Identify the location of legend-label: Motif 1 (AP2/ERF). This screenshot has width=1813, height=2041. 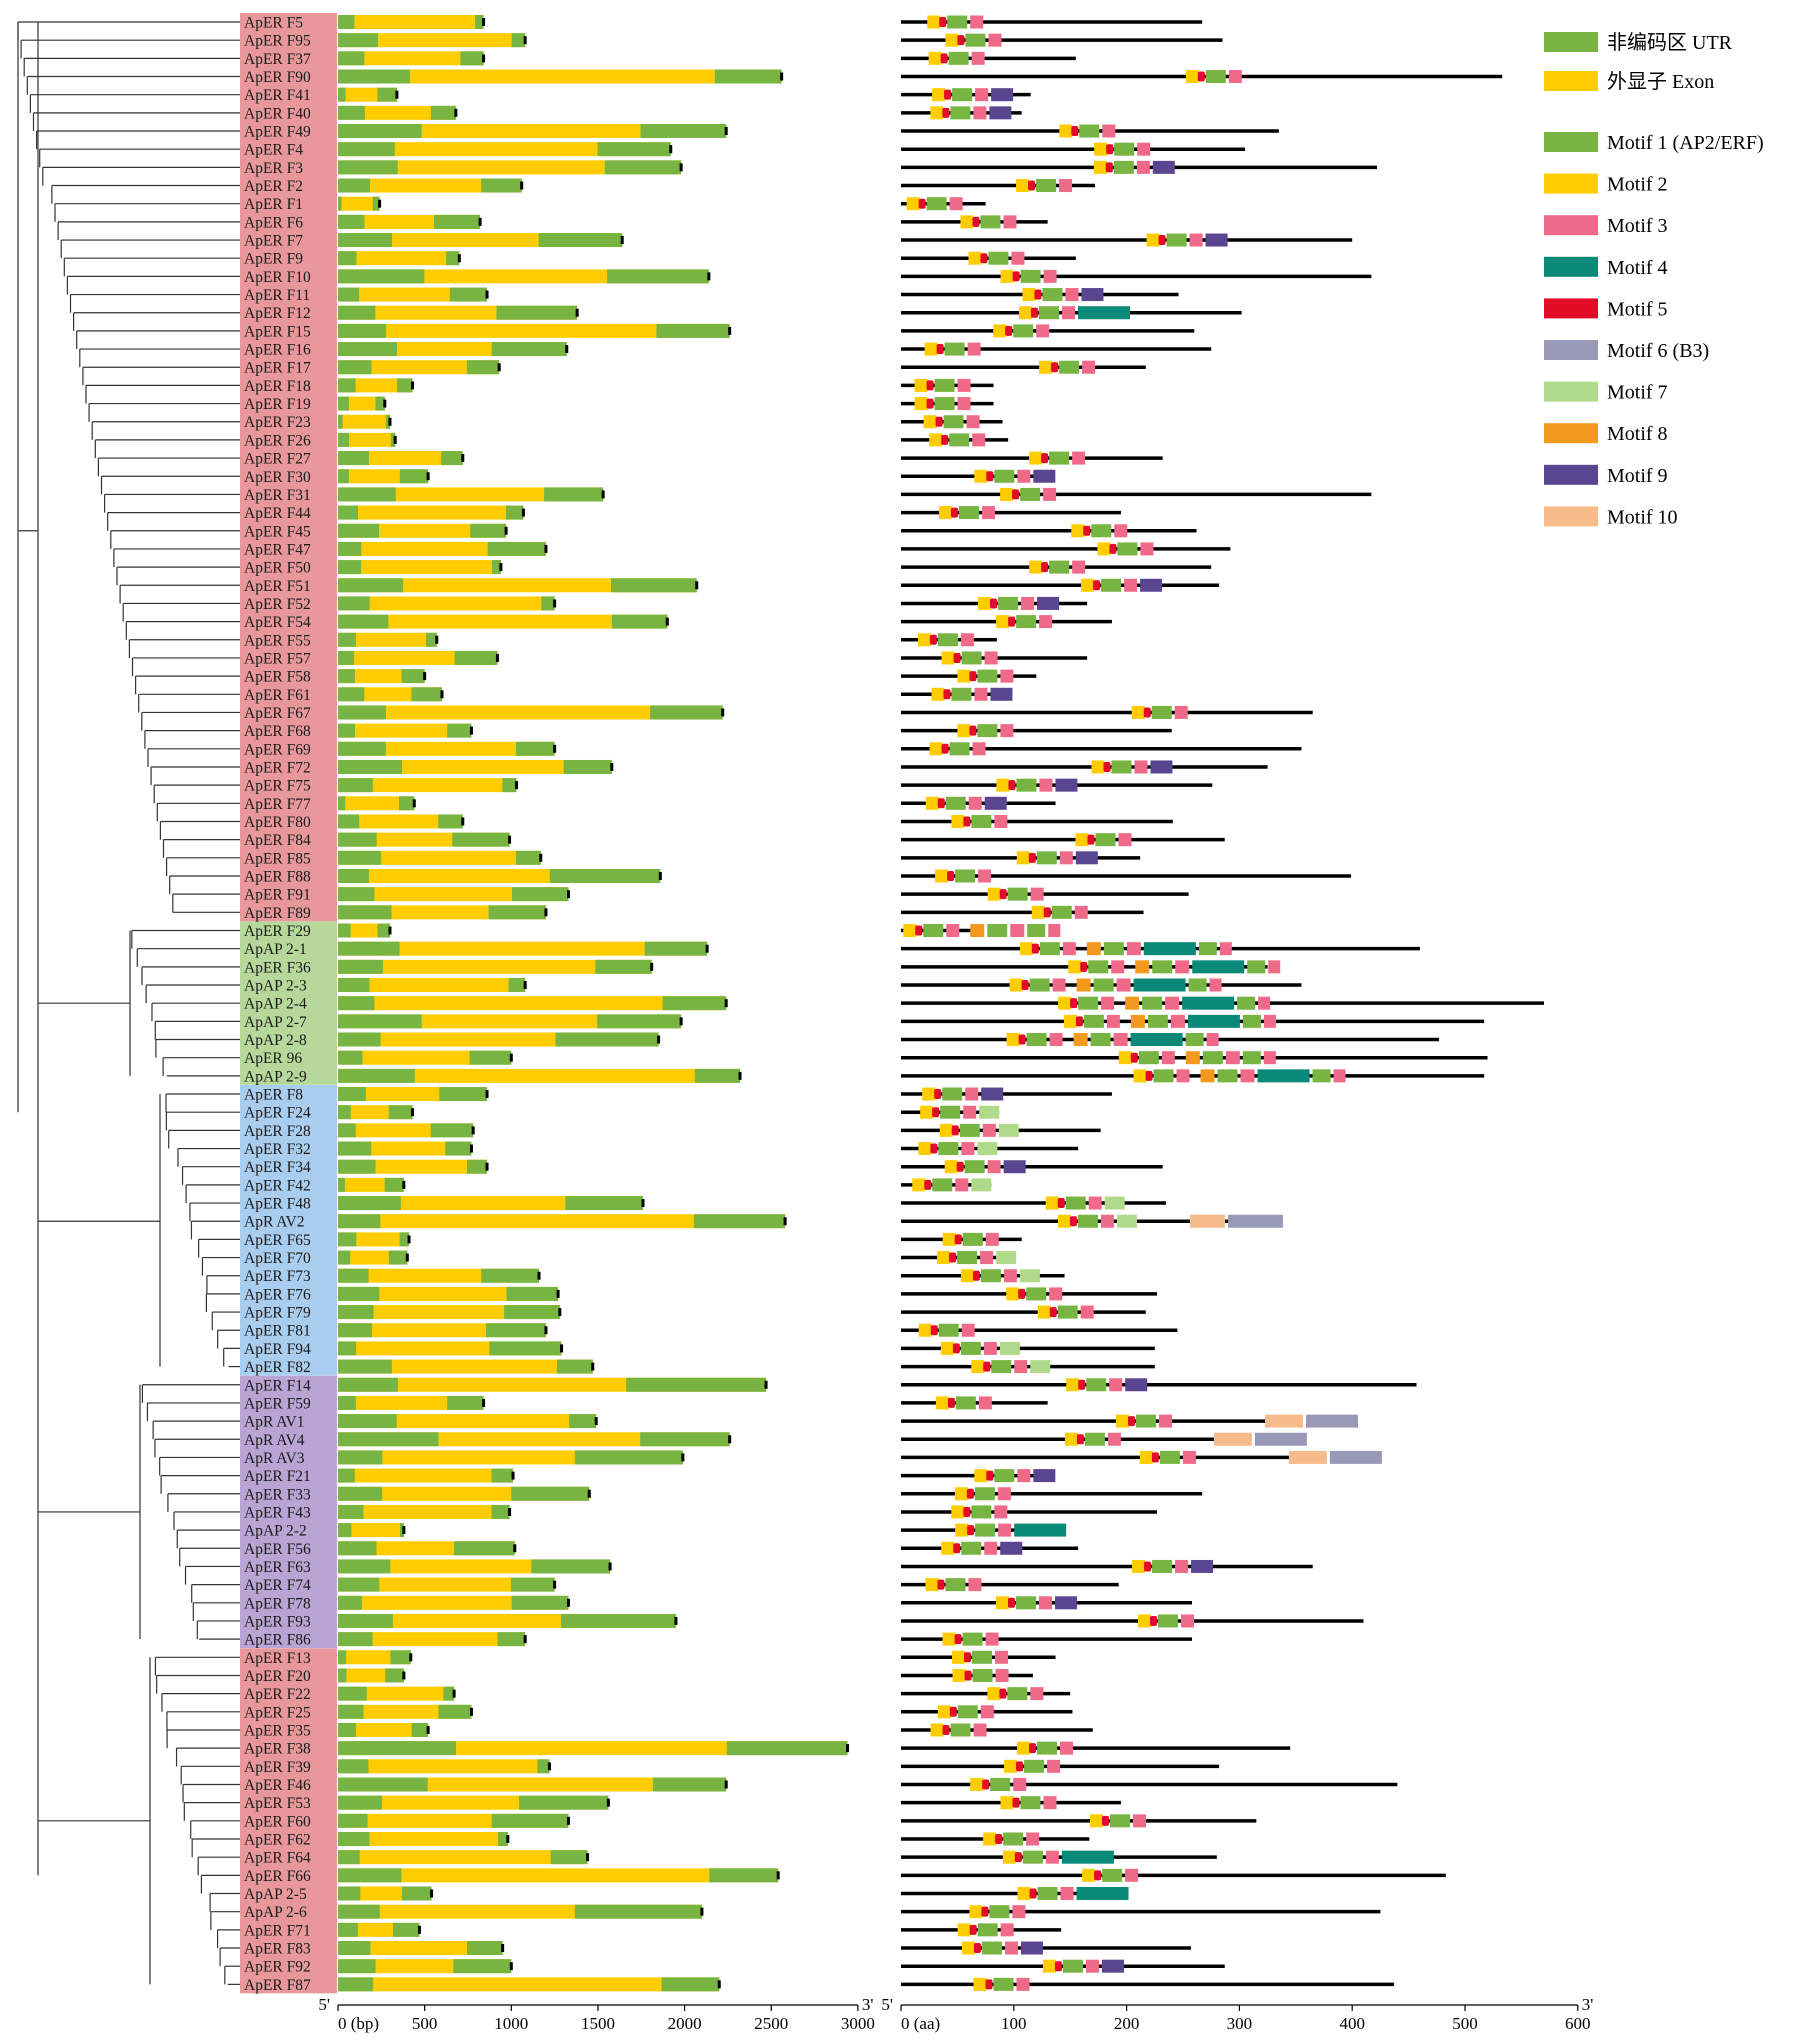
(1685, 143).